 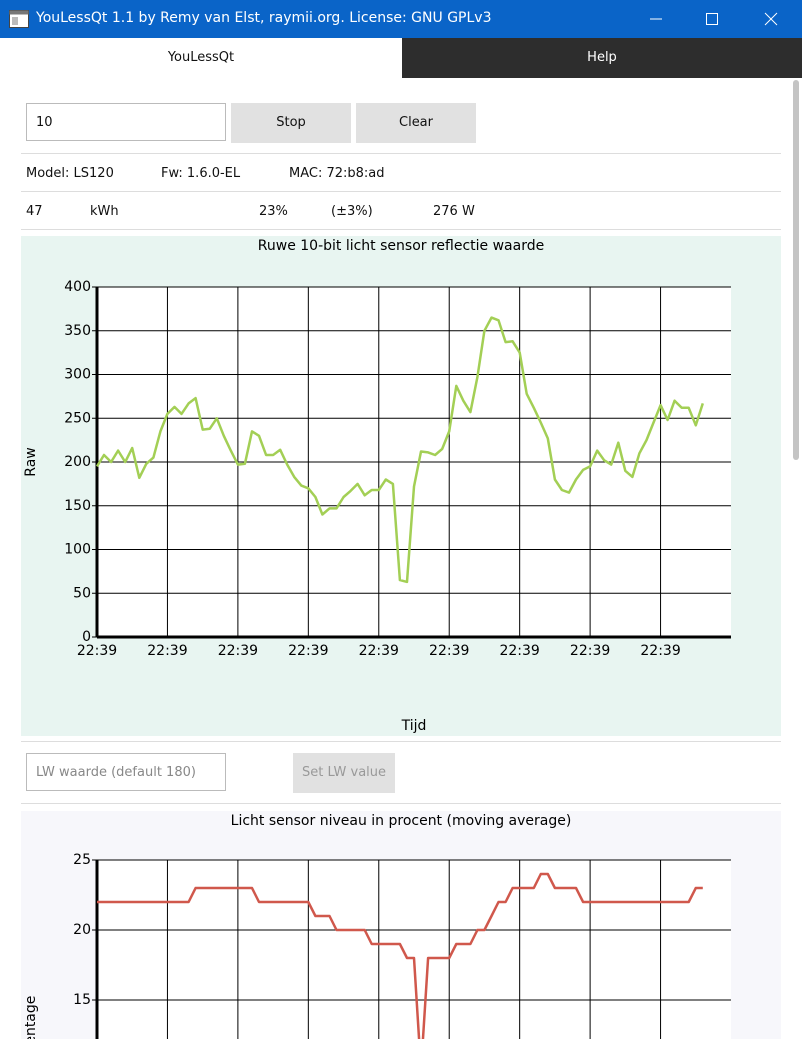 What do you see at coordinates (796, 270) in the screenshot?
I see `scrollbar-thumb` at bounding box center [796, 270].